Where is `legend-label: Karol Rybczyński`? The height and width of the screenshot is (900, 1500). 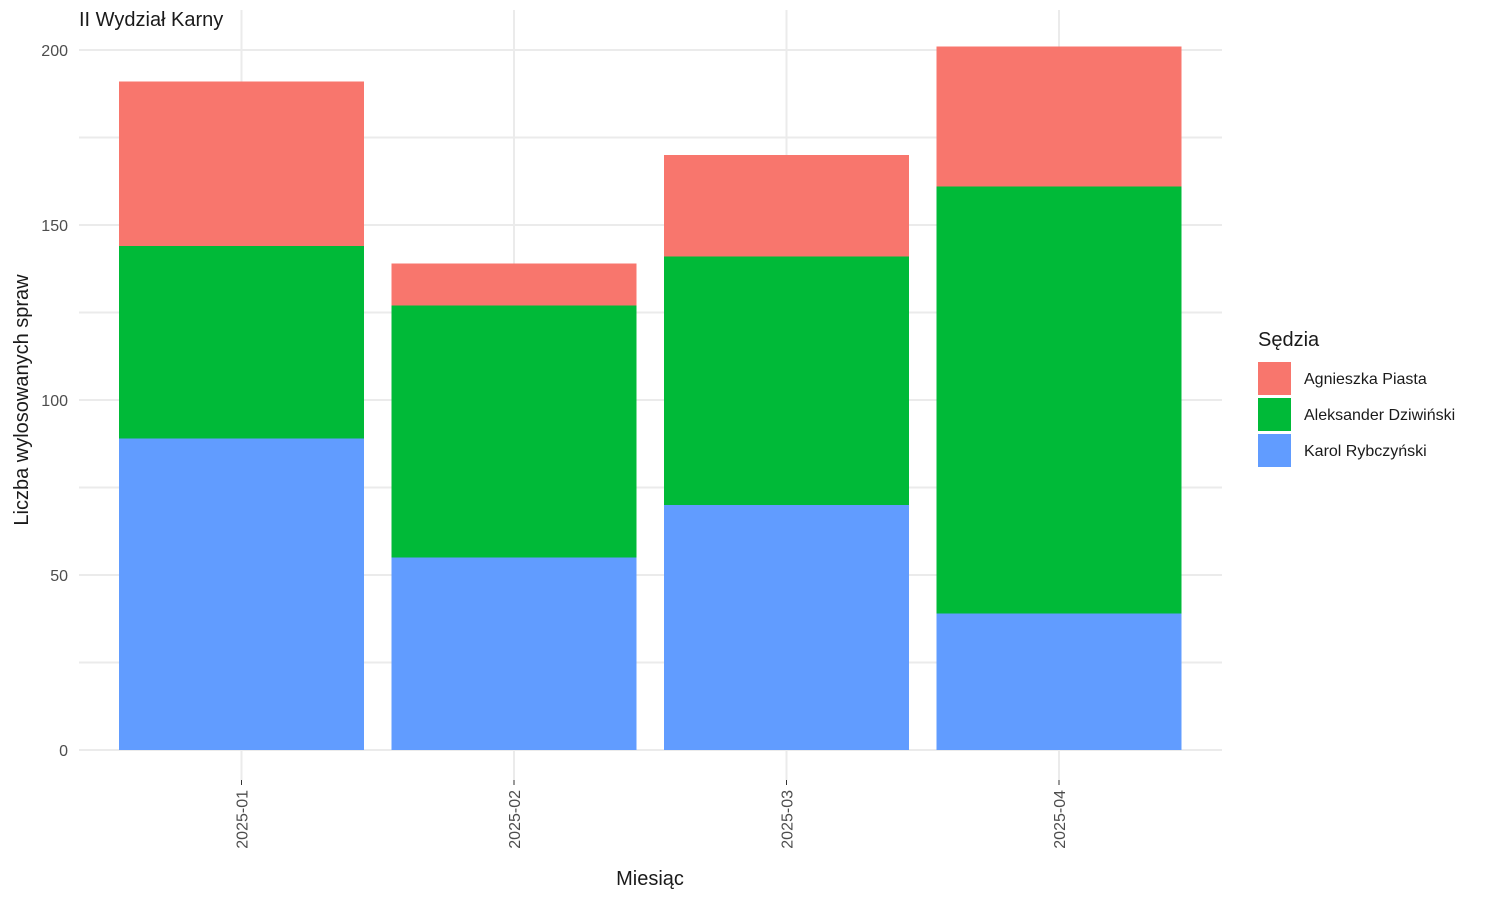 legend-label: Karol Rybczyński is located at coordinates (1365, 451).